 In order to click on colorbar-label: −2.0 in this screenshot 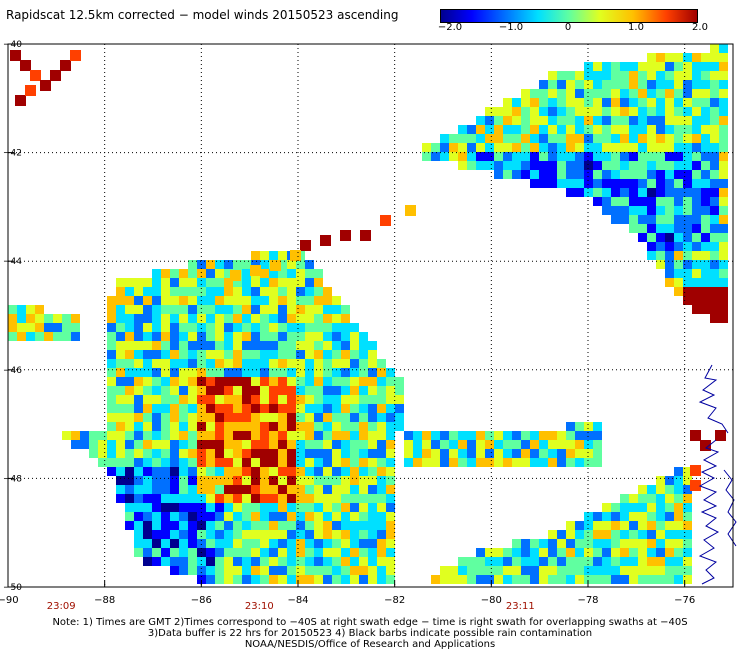, I will do `click(450, 27)`.